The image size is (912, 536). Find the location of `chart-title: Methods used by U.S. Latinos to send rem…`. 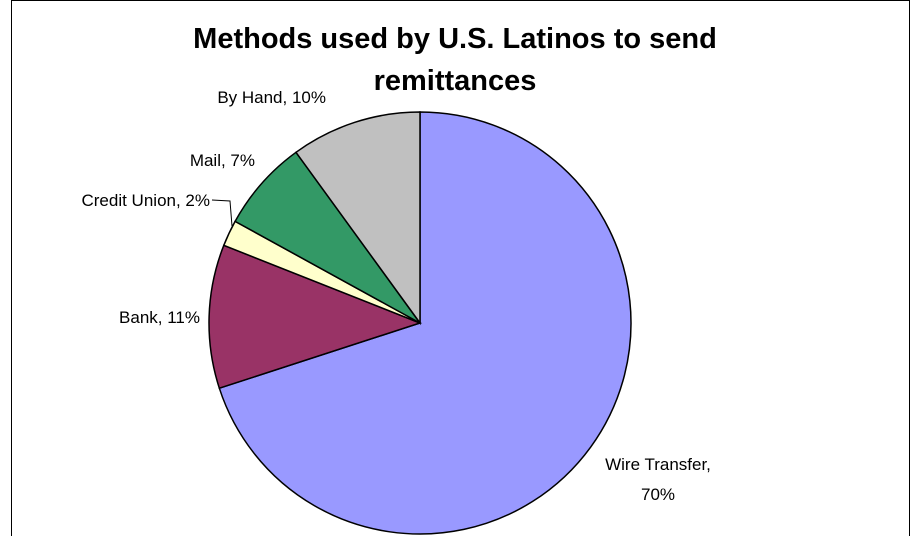

chart-title: Methods used by U.S. Latinos to send rem… is located at coordinates (455, 60).